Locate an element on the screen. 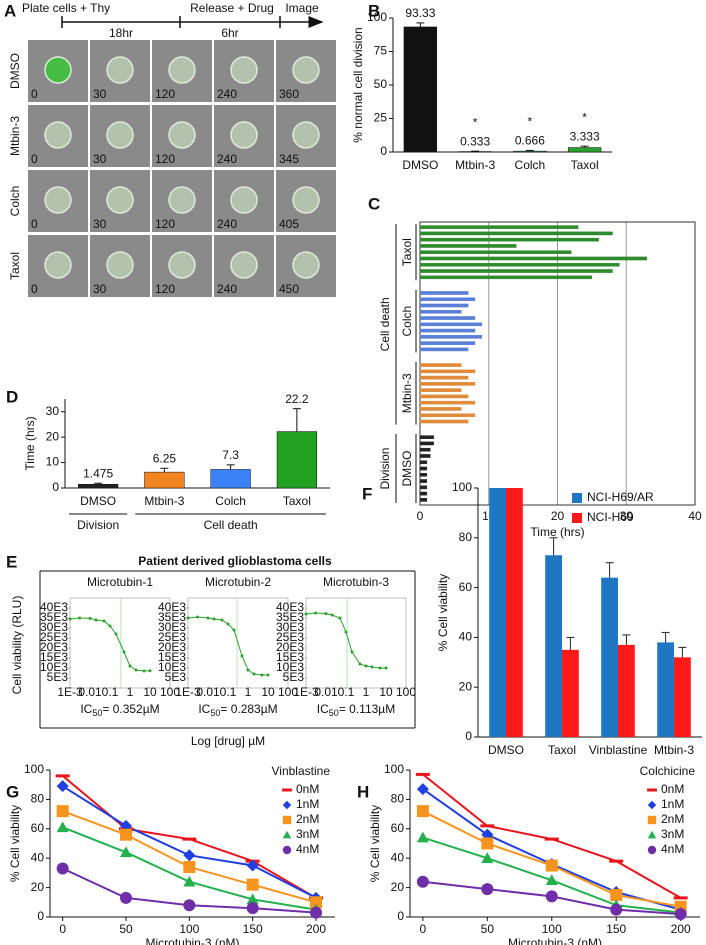  panel-letter: D is located at coordinates (12, 396).